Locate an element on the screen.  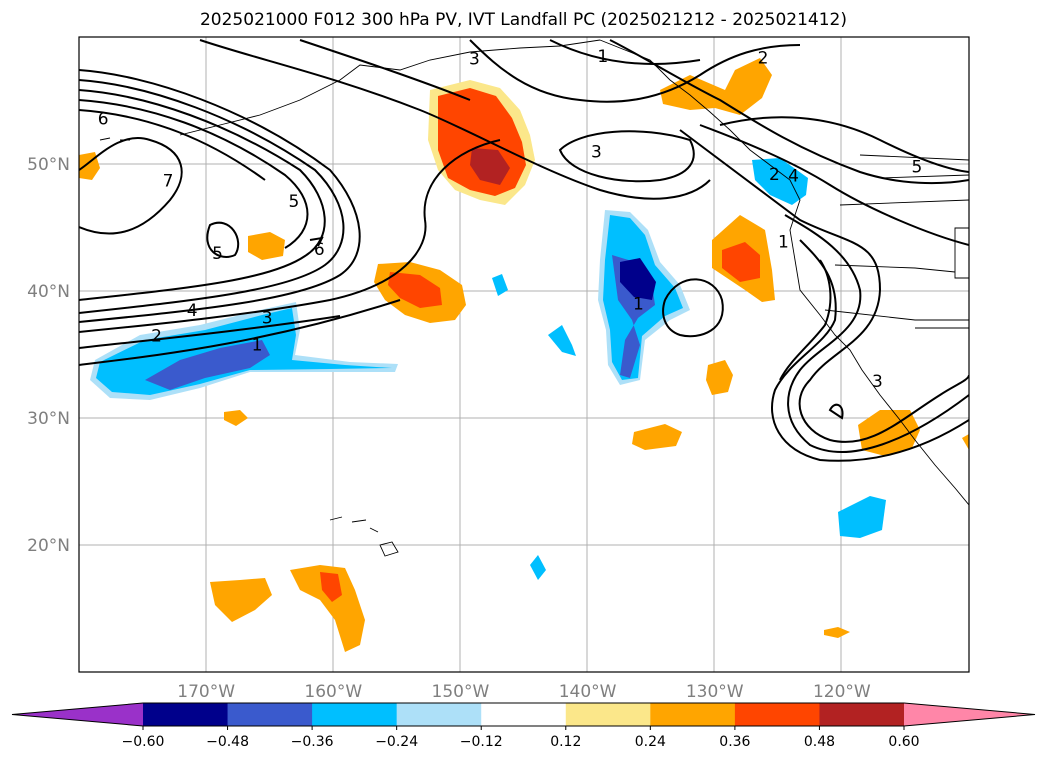
colorbar-label-6: 0.24 is located at coordinates (650, 742).